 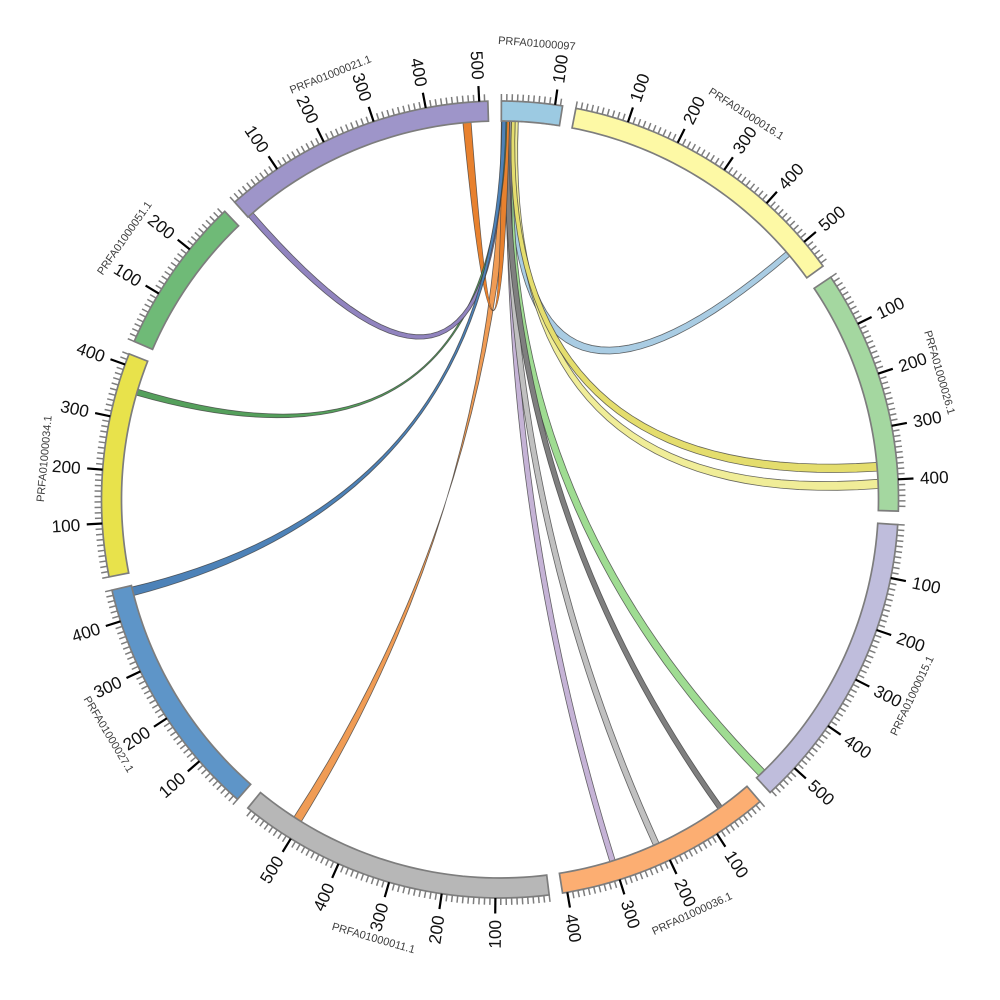 I want to click on svg-text: 500, so click(x=477, y=65).